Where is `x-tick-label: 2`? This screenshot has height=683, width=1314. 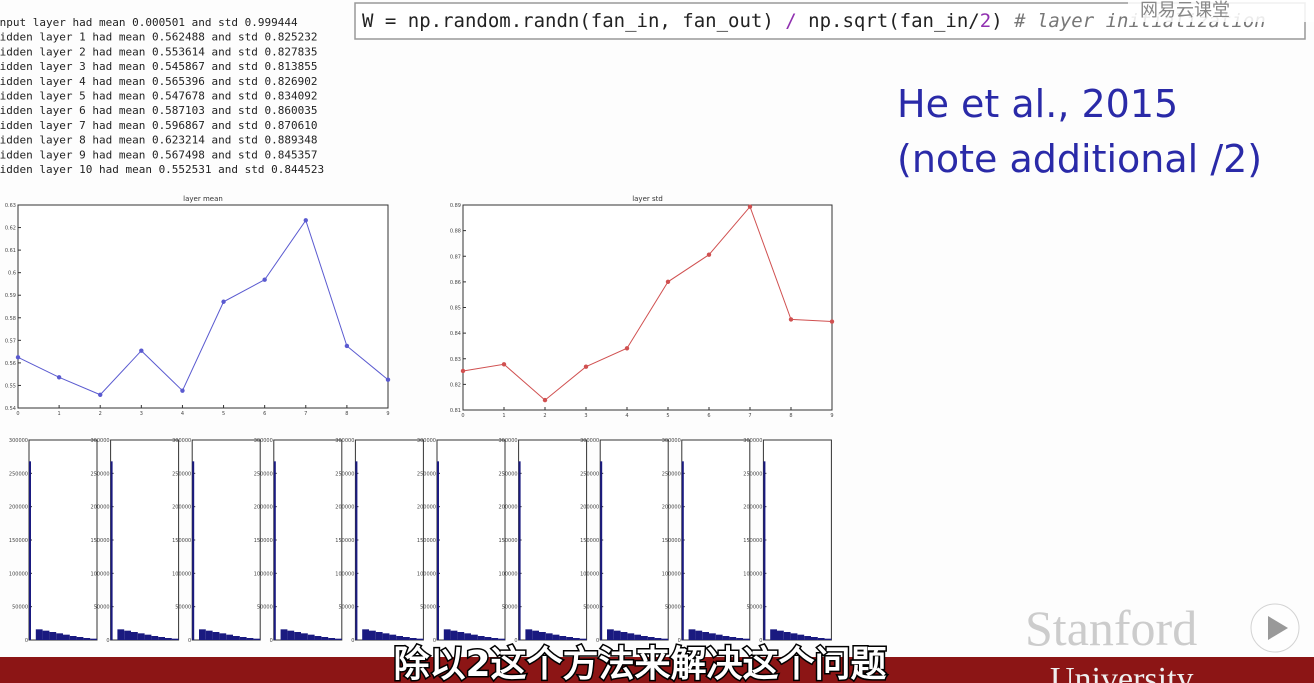 x-tick-label: 2 is located at coordinates (544, 416).